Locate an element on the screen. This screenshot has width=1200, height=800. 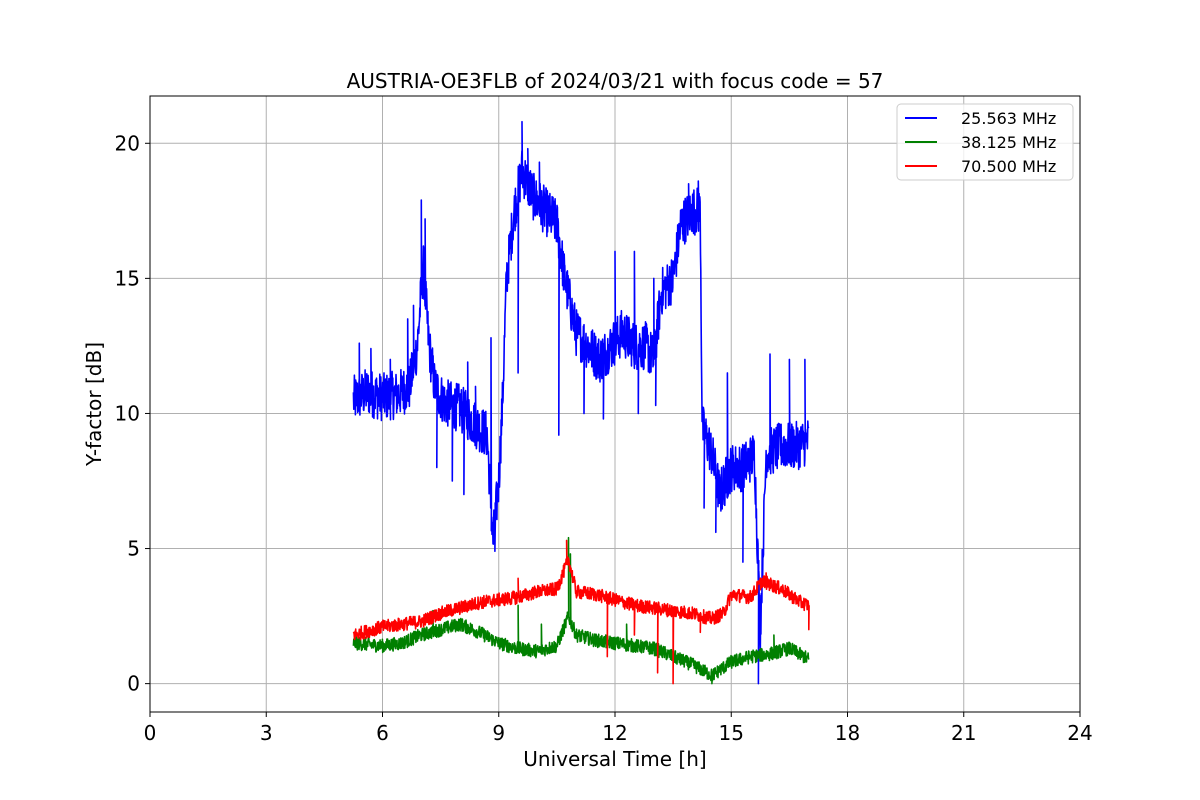
legend: 25.563 MHz 38.125 MHz 70.500 MHz is located at coordinates (985, 142).